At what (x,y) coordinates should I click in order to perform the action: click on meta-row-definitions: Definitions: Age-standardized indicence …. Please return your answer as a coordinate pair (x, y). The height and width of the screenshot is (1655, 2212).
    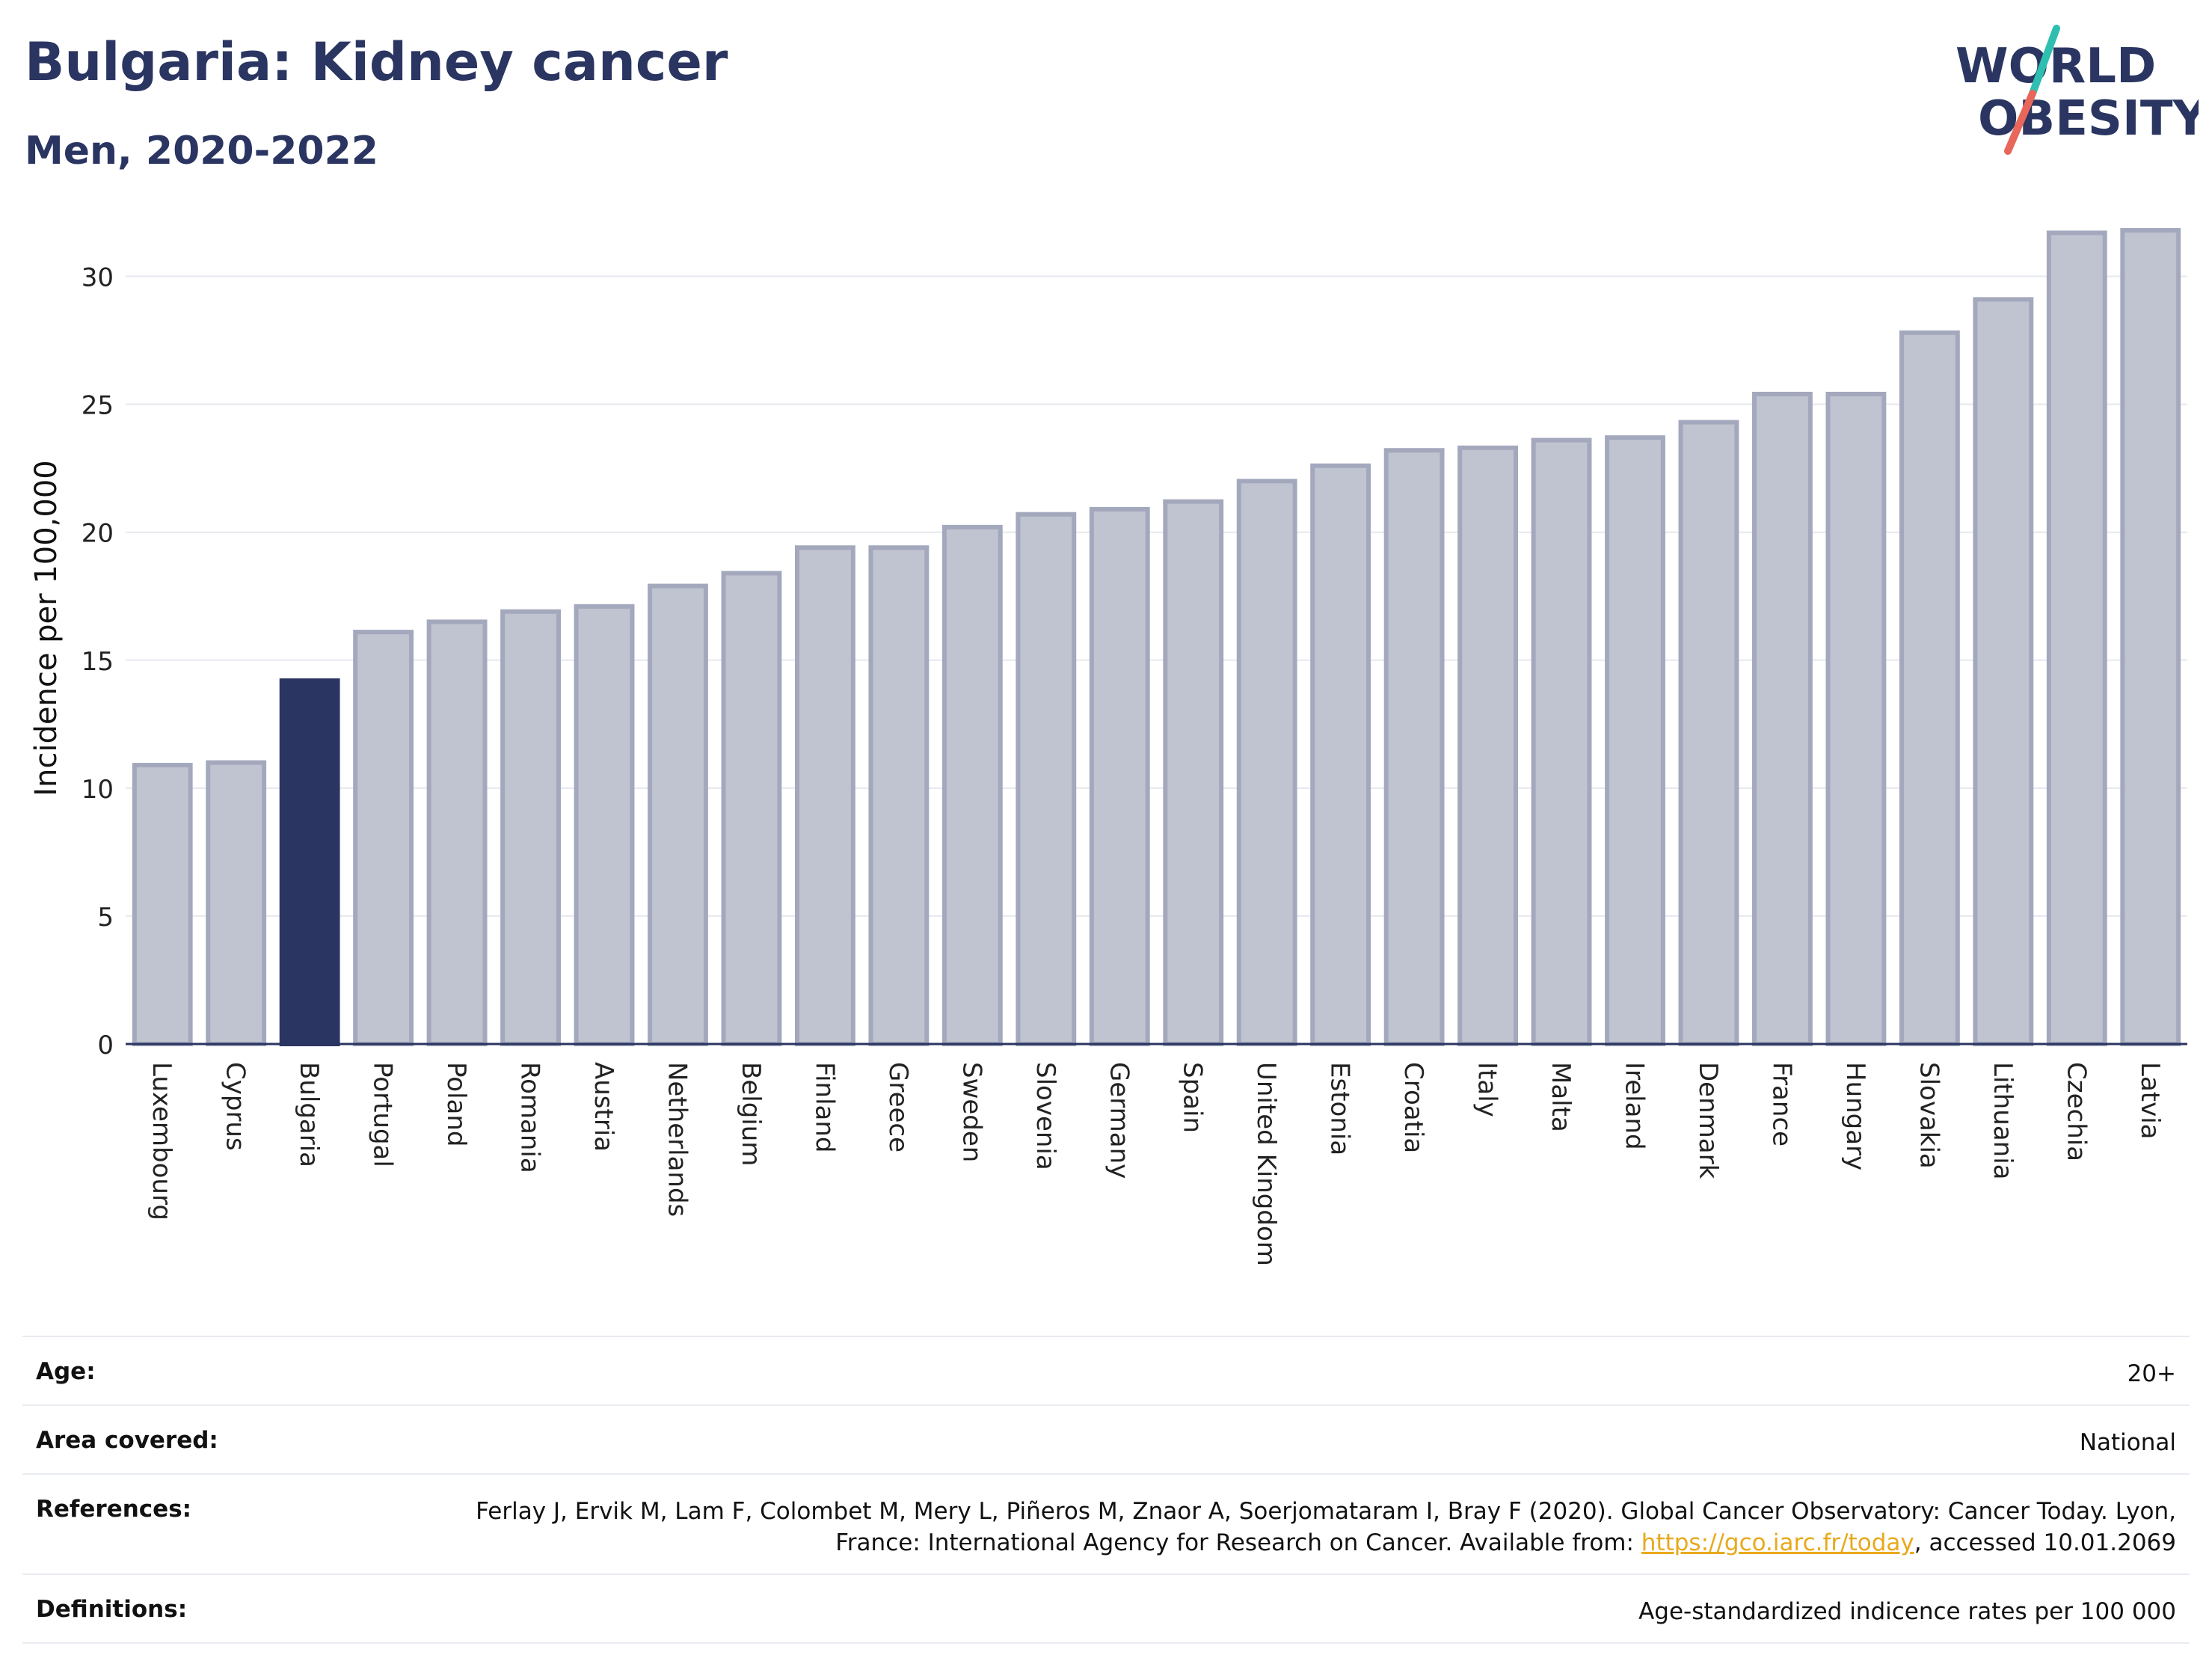
    Looking at the image, I should click on (1106, 1608).